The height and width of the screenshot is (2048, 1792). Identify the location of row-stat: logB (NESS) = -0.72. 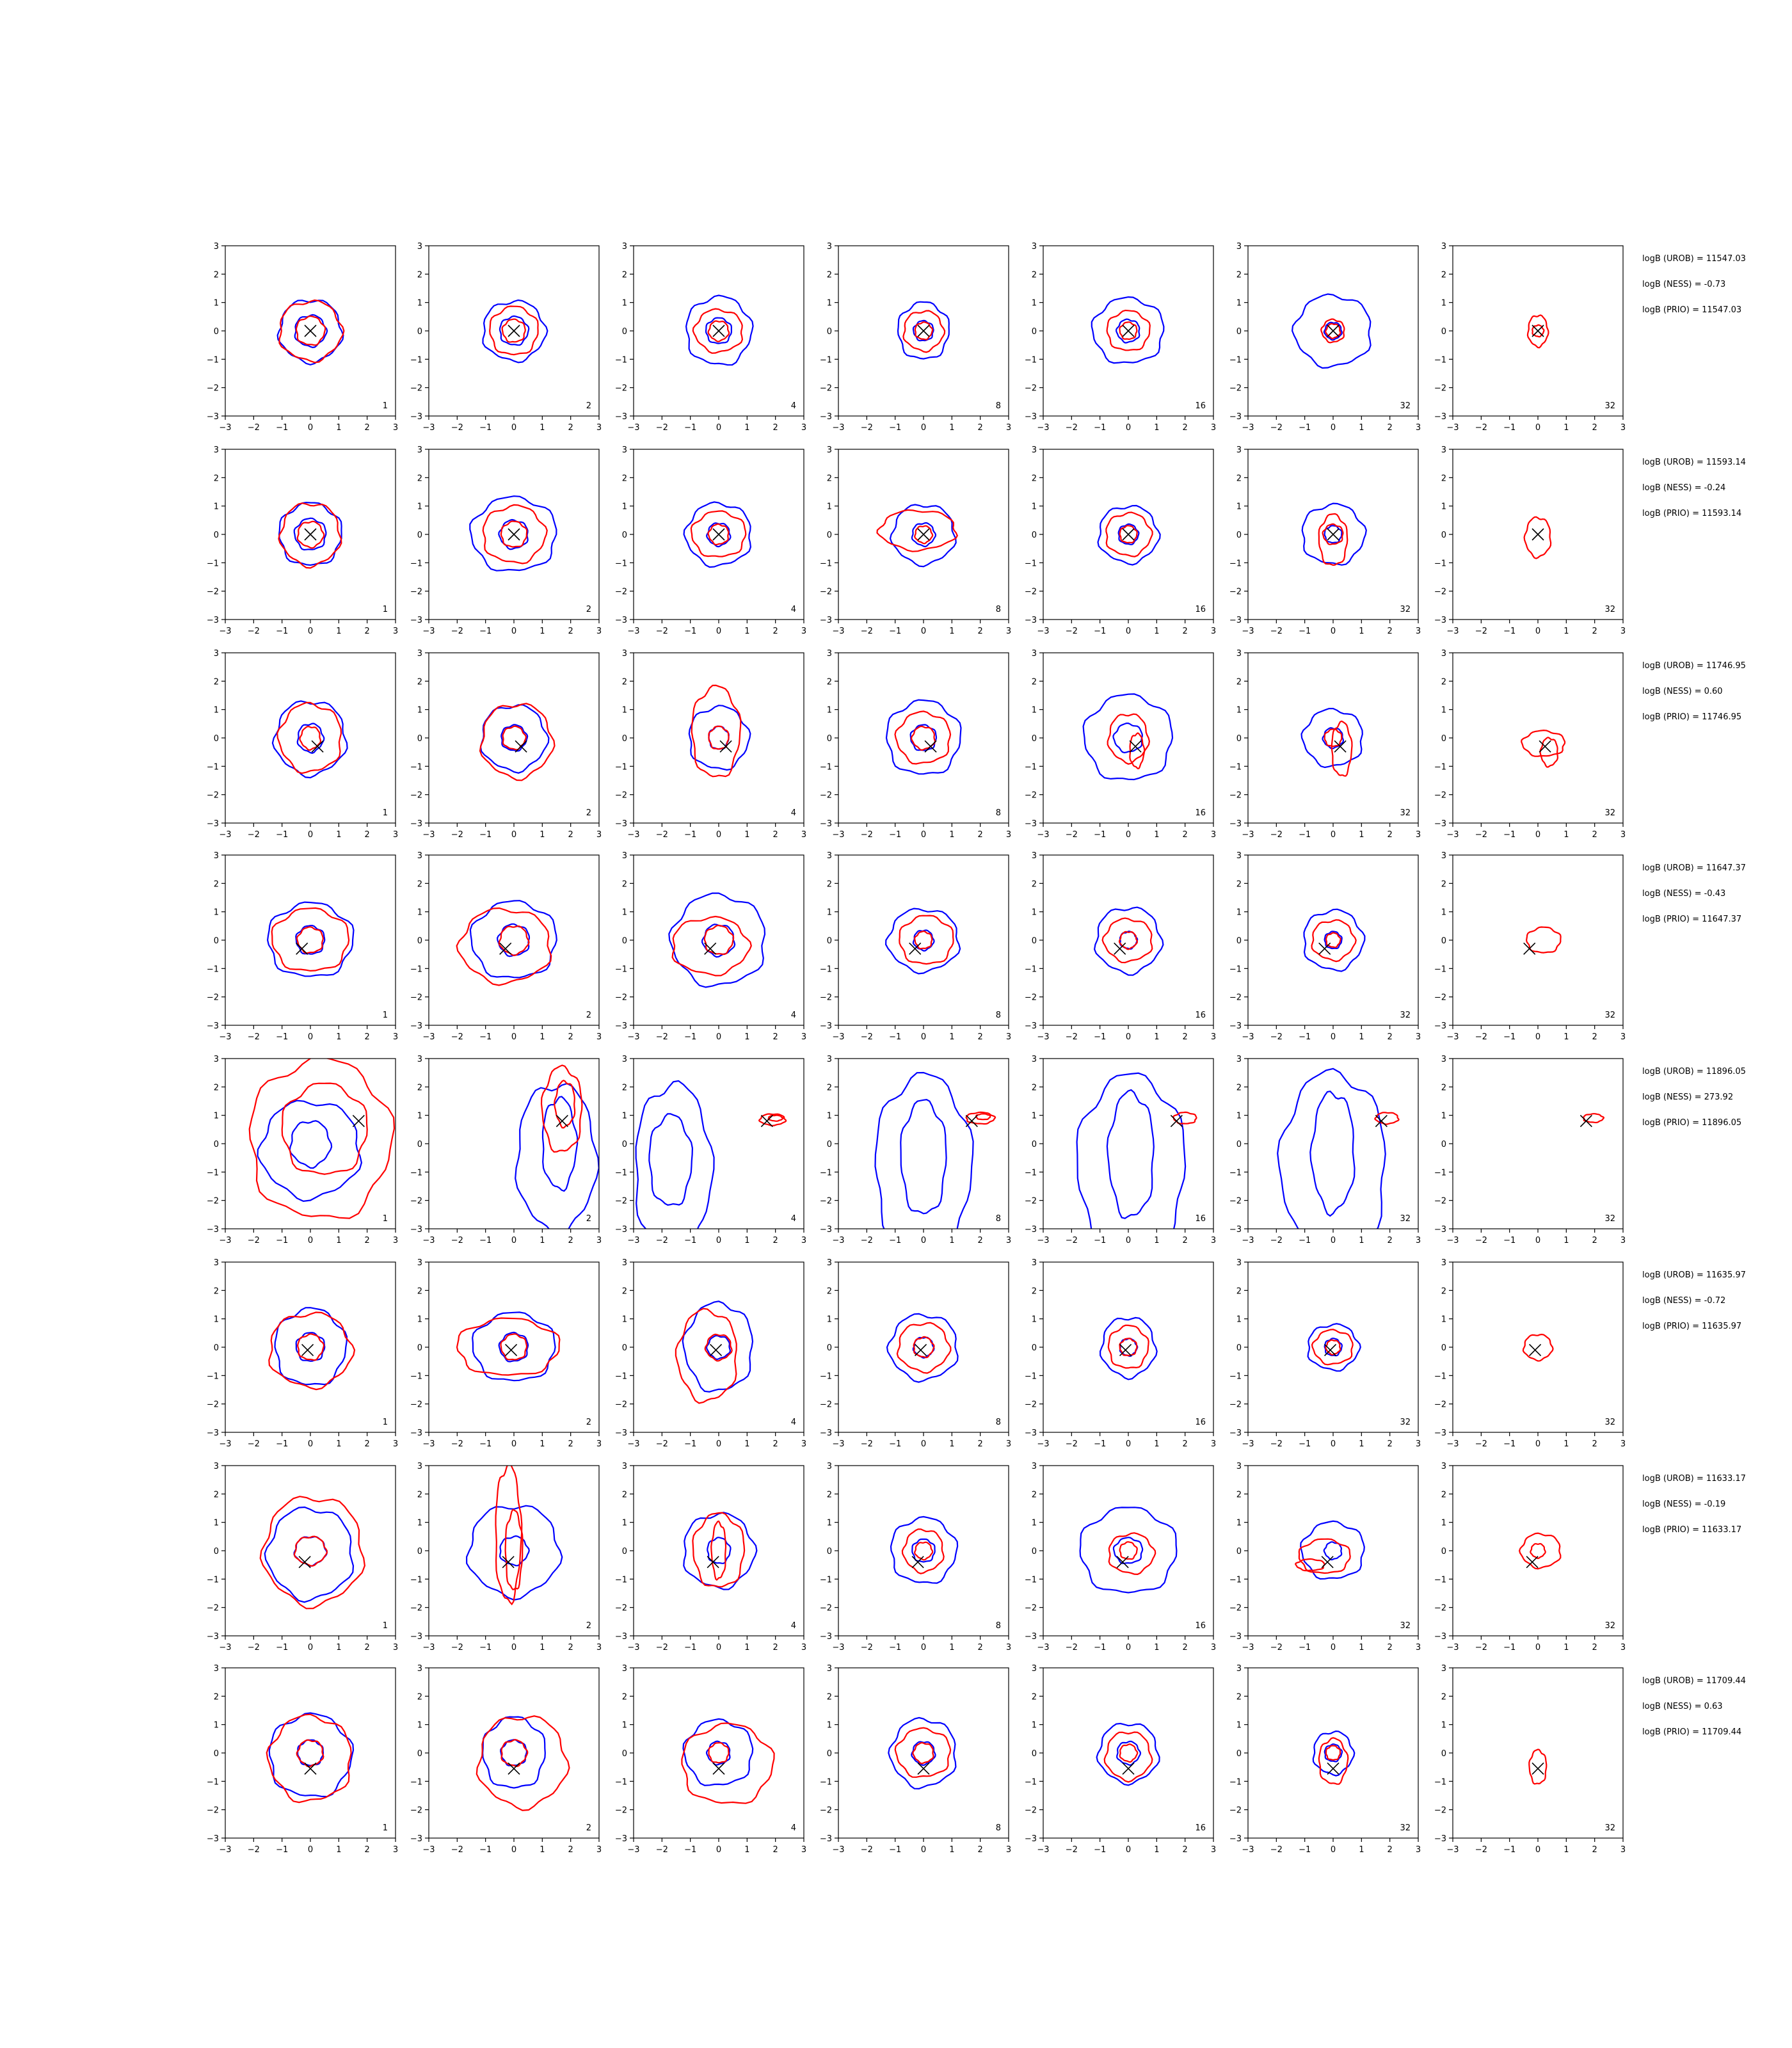
(1683, 1301).